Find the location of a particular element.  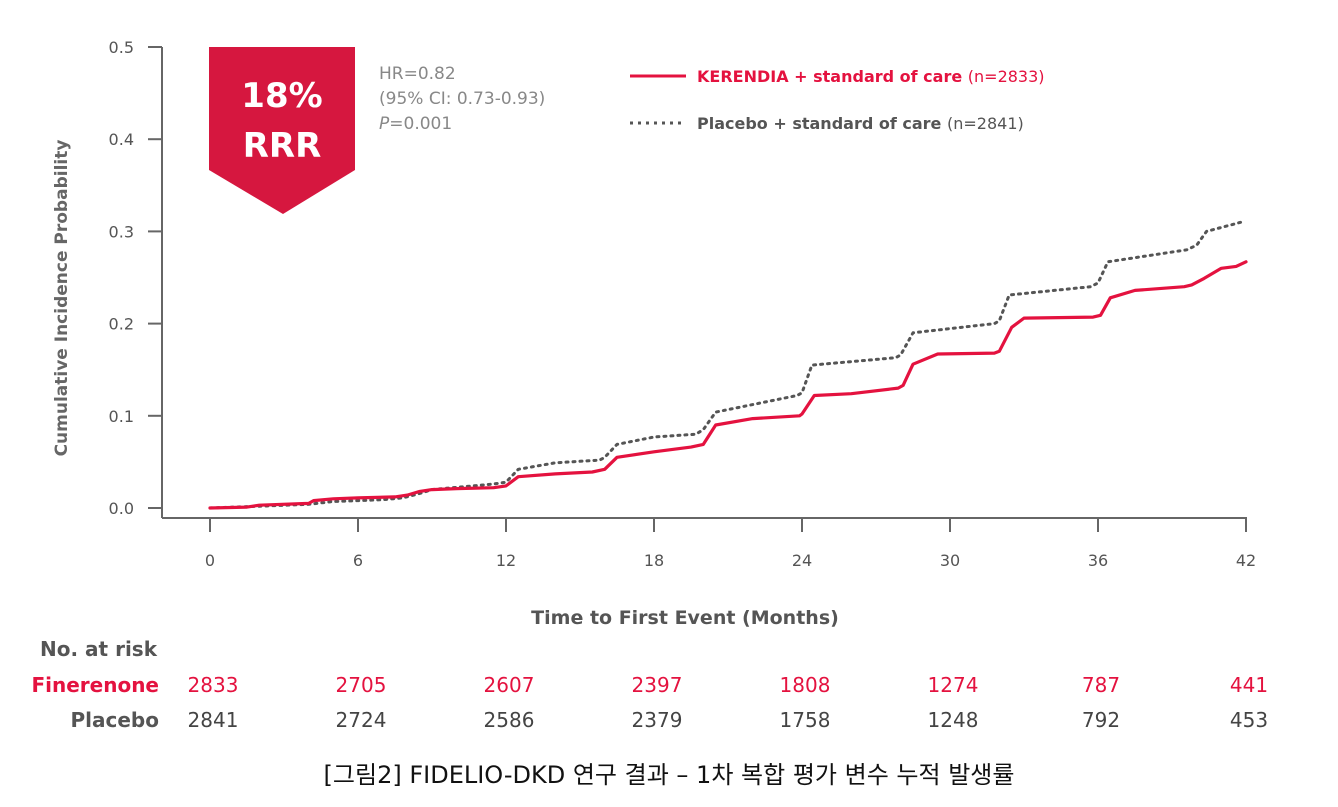

risk-row-label-placebo: Placebo is located at coordinates (115, 720).